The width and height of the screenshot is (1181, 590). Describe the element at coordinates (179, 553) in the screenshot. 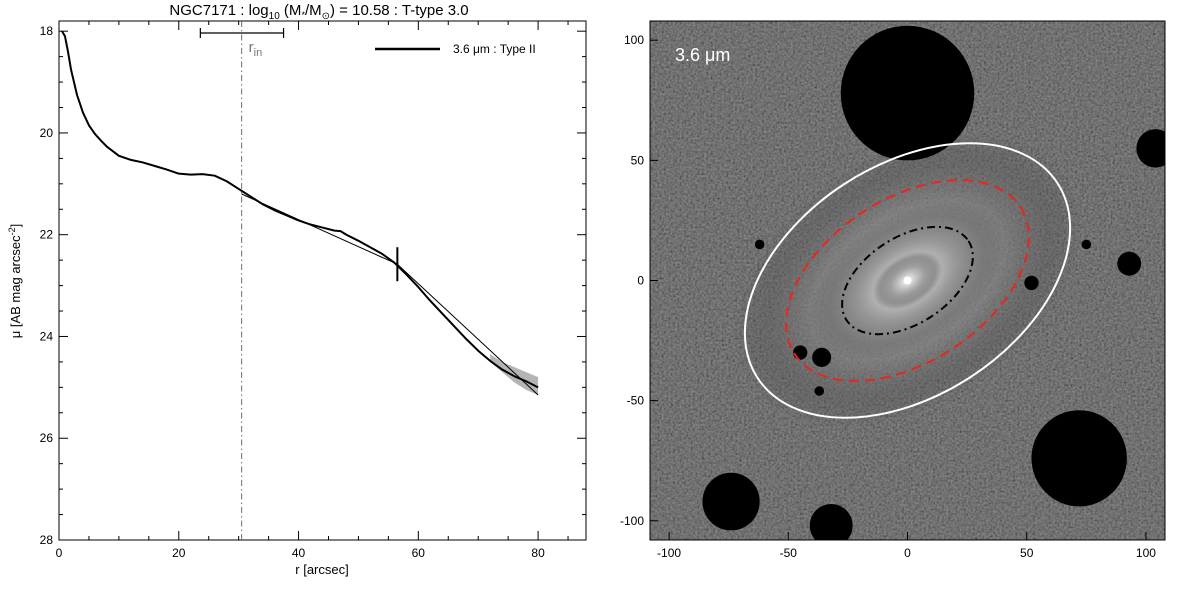

I see `x-tick-label: 20` at that location.